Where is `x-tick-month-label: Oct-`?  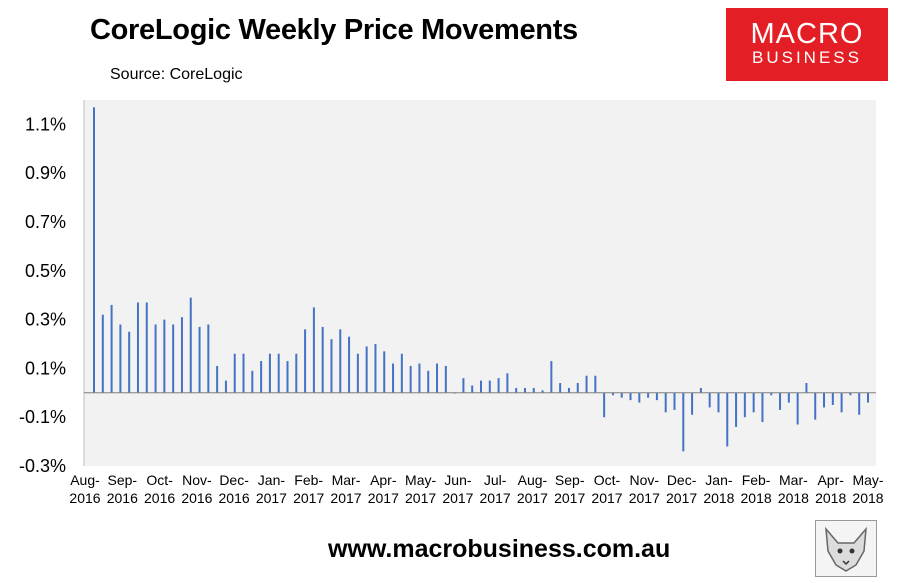 x-tick-month-label: Oct- is located at coordinates (159, 480).